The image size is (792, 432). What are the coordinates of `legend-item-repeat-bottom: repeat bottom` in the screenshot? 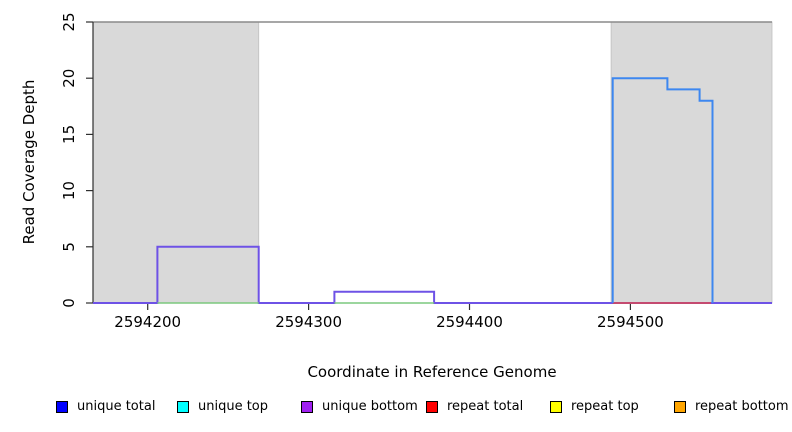 It's located at (731, 406).